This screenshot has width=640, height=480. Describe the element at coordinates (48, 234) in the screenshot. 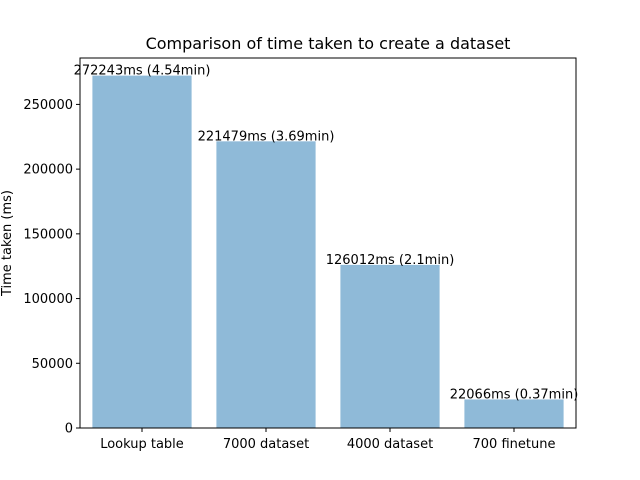

I see `y-tick-label: 150000` at that location.